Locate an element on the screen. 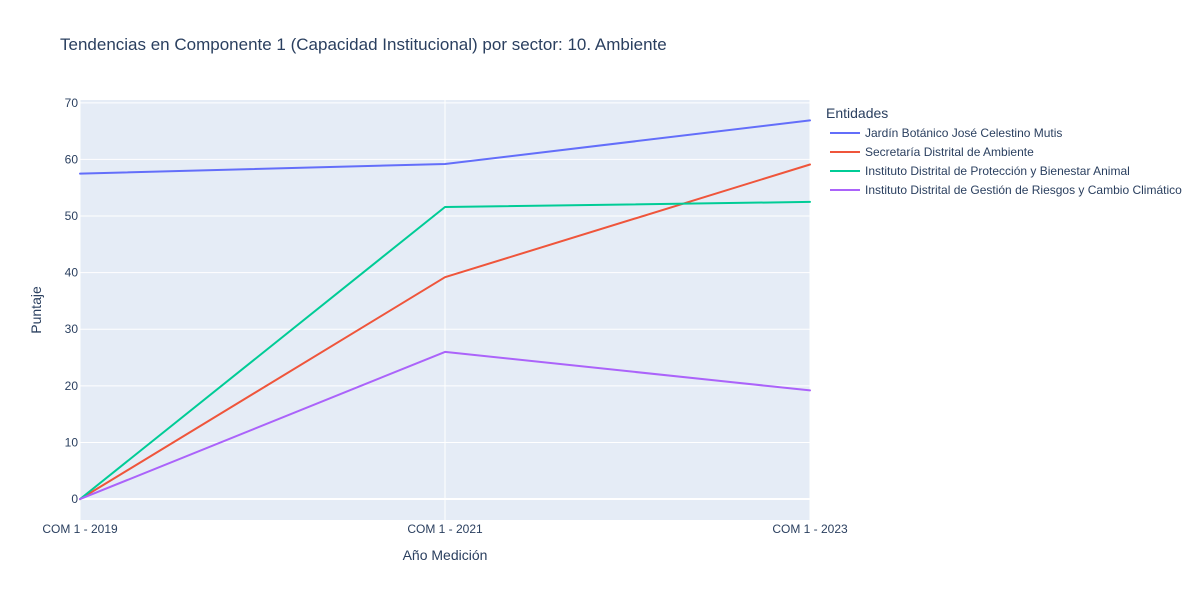 Image resolution: width=1200 pixels, height=600 pixels. y-axis-title: Puntaje is located at coordinates (36, 310).